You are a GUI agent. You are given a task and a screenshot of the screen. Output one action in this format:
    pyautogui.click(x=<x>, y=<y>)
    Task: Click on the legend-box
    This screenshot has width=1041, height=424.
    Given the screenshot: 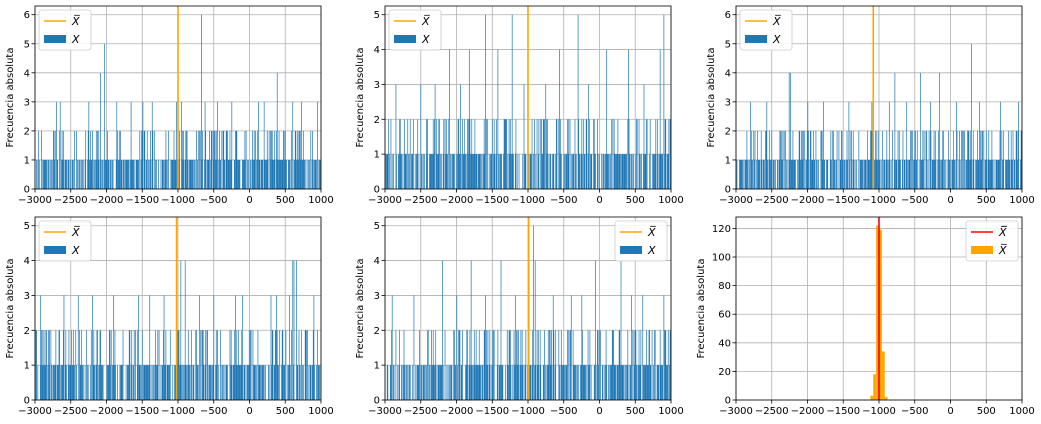 What is the action you would take?
    pyautogui.click(x=65, y=241)
    